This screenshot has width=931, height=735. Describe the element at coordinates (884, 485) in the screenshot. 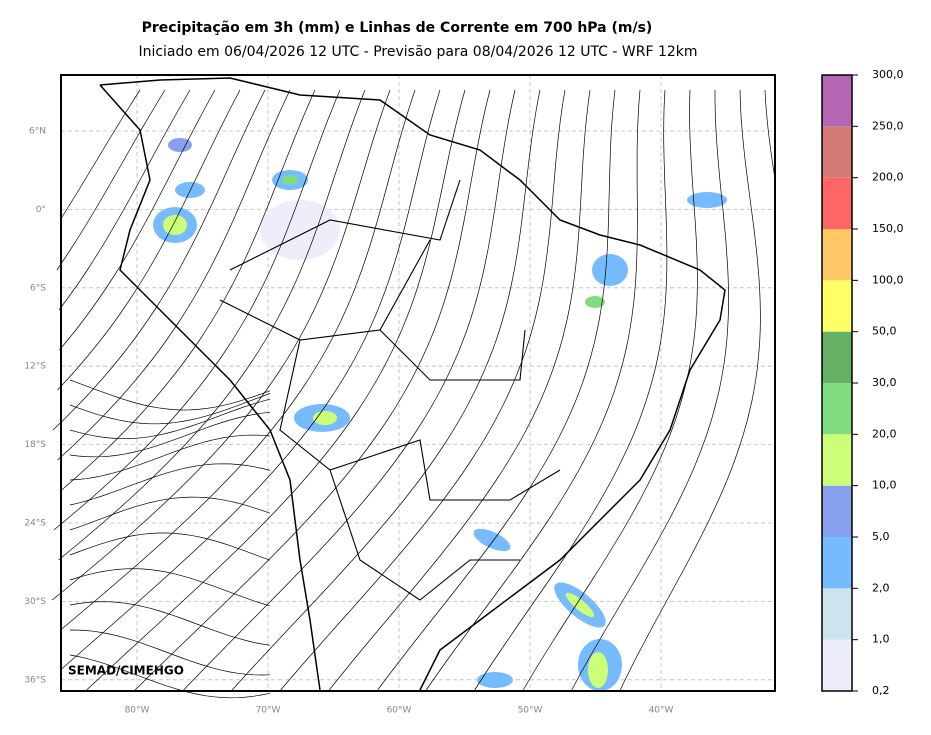

I see `colorbar-label: 10,0` at that location.